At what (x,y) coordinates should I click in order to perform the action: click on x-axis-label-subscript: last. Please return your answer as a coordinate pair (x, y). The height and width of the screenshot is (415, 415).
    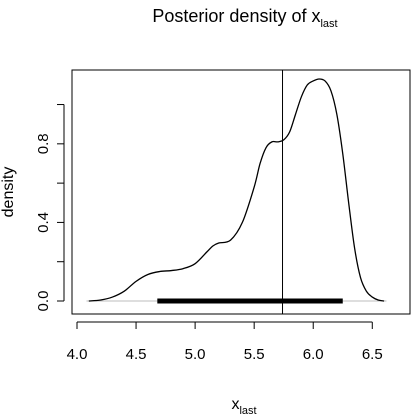
    Looking at the image, I should click on (247, 410).